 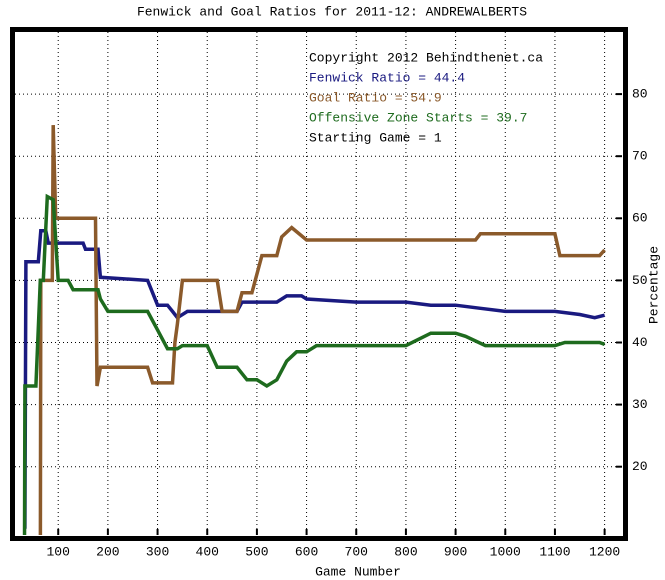 I want to click on y-axis-label: Percentage, so click(x=653, y=285).